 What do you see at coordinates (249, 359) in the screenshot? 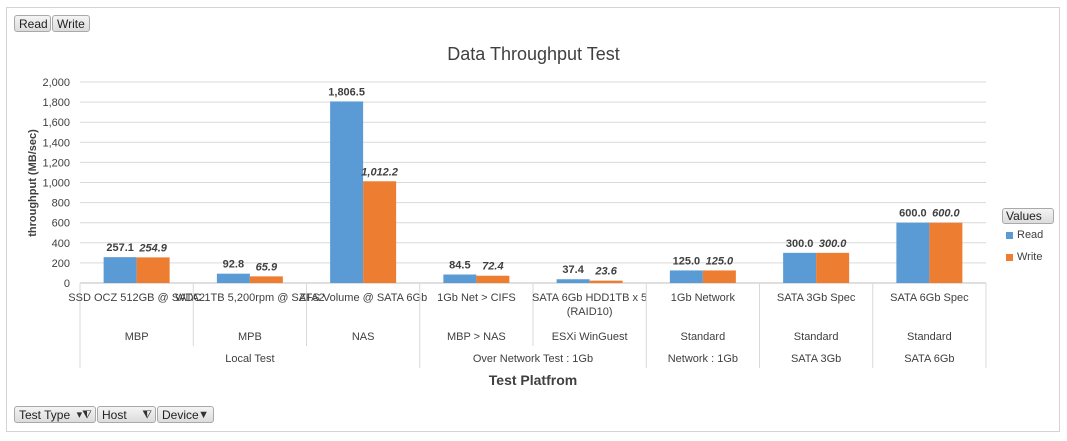
I see `test-type-label: Local Test` at bounding box center [249, 359].